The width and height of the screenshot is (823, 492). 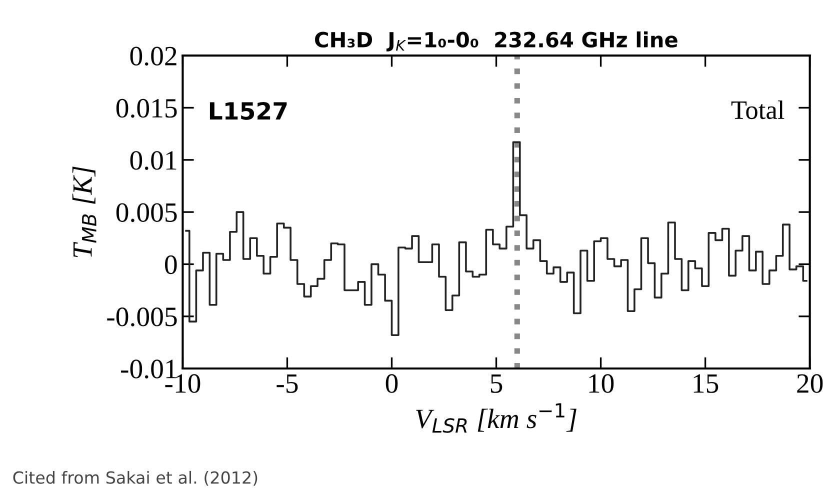 I want to click on x-axis-title: V$_{LSR}$ [km s$^{−1}$], so click(x=496, y=418).